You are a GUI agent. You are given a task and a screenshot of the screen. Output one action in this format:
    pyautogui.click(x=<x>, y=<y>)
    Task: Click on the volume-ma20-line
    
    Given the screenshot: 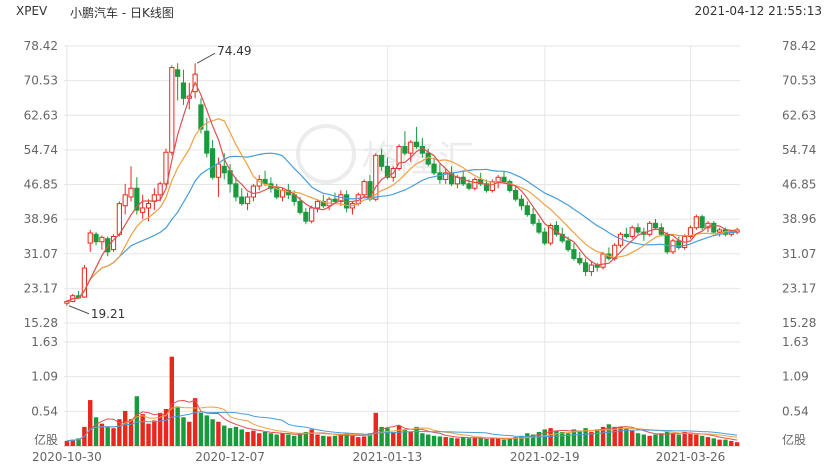 What is the action you would take?
    pyautogui.click(x=402, y=426)
    